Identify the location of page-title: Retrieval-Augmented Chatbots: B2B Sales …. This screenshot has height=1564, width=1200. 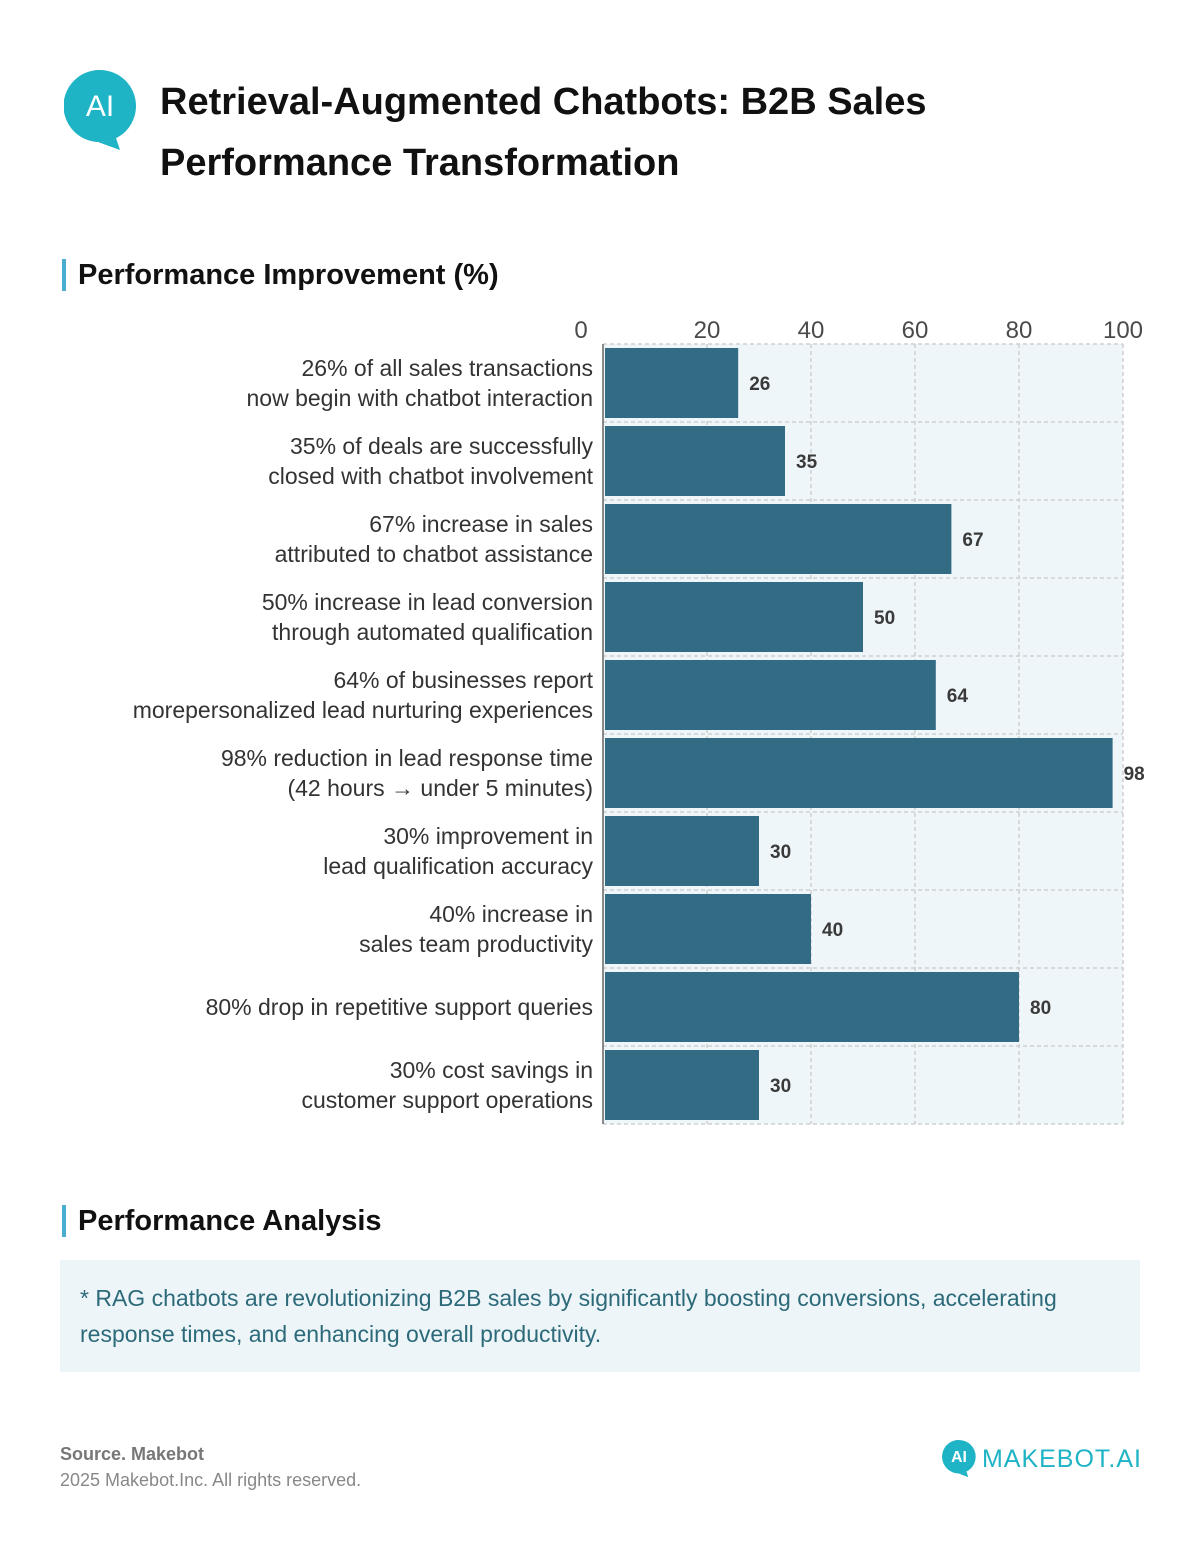
(543, 132).